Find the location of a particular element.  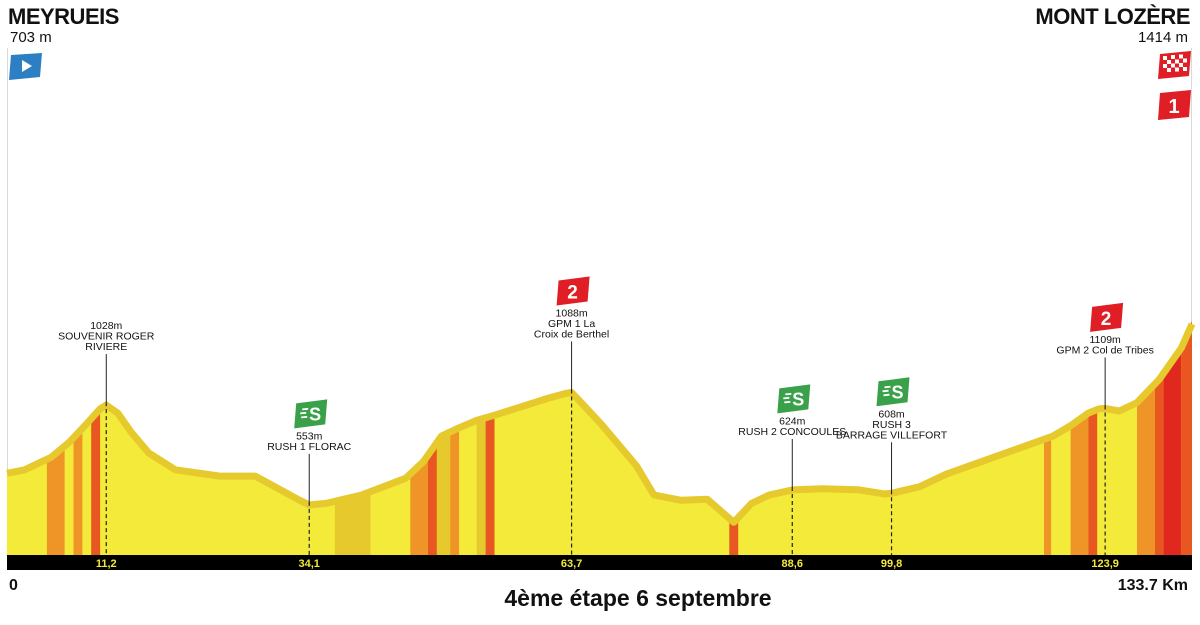

distance-tick-label: 99,8 is located at coordinates (891, 564).